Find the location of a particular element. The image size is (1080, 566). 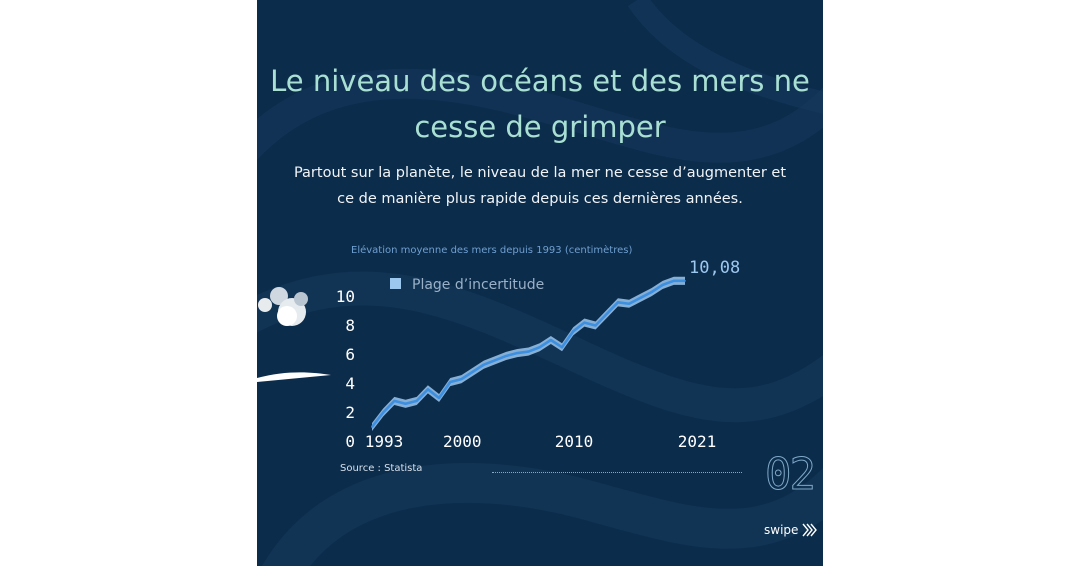

y-axis: 0 2 4 6 8 10 is located at coordinates (345, 369).